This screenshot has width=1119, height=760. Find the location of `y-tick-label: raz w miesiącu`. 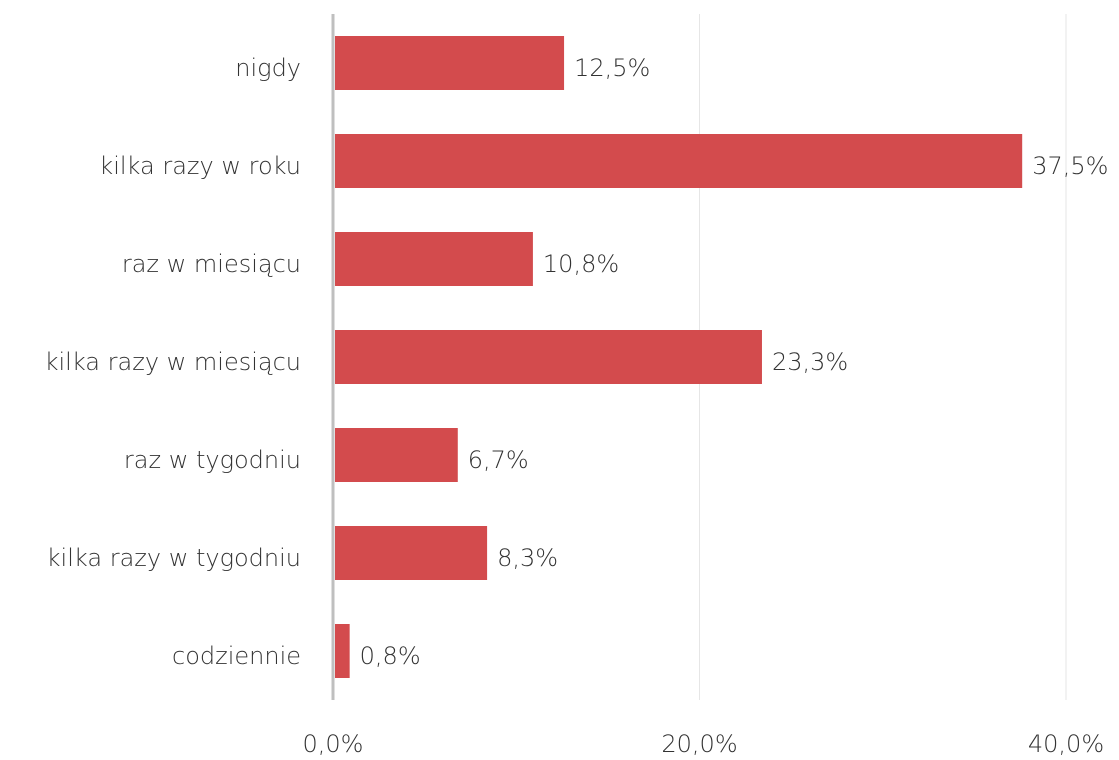

y-tick-label: raz w miesiącu is located at coordinates (211, 264).